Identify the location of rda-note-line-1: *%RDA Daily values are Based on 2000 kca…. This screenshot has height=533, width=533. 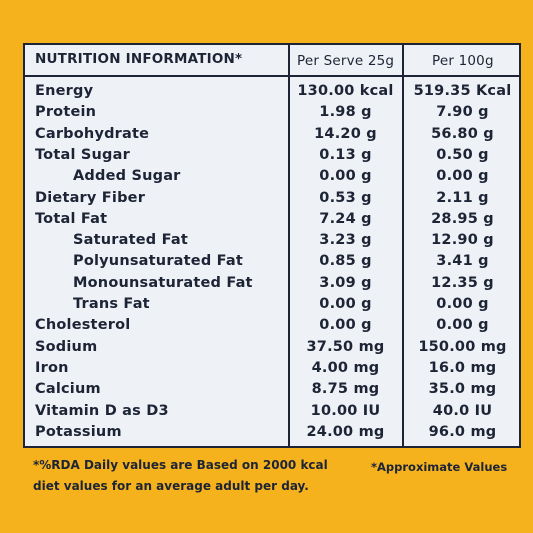
(180, 465).